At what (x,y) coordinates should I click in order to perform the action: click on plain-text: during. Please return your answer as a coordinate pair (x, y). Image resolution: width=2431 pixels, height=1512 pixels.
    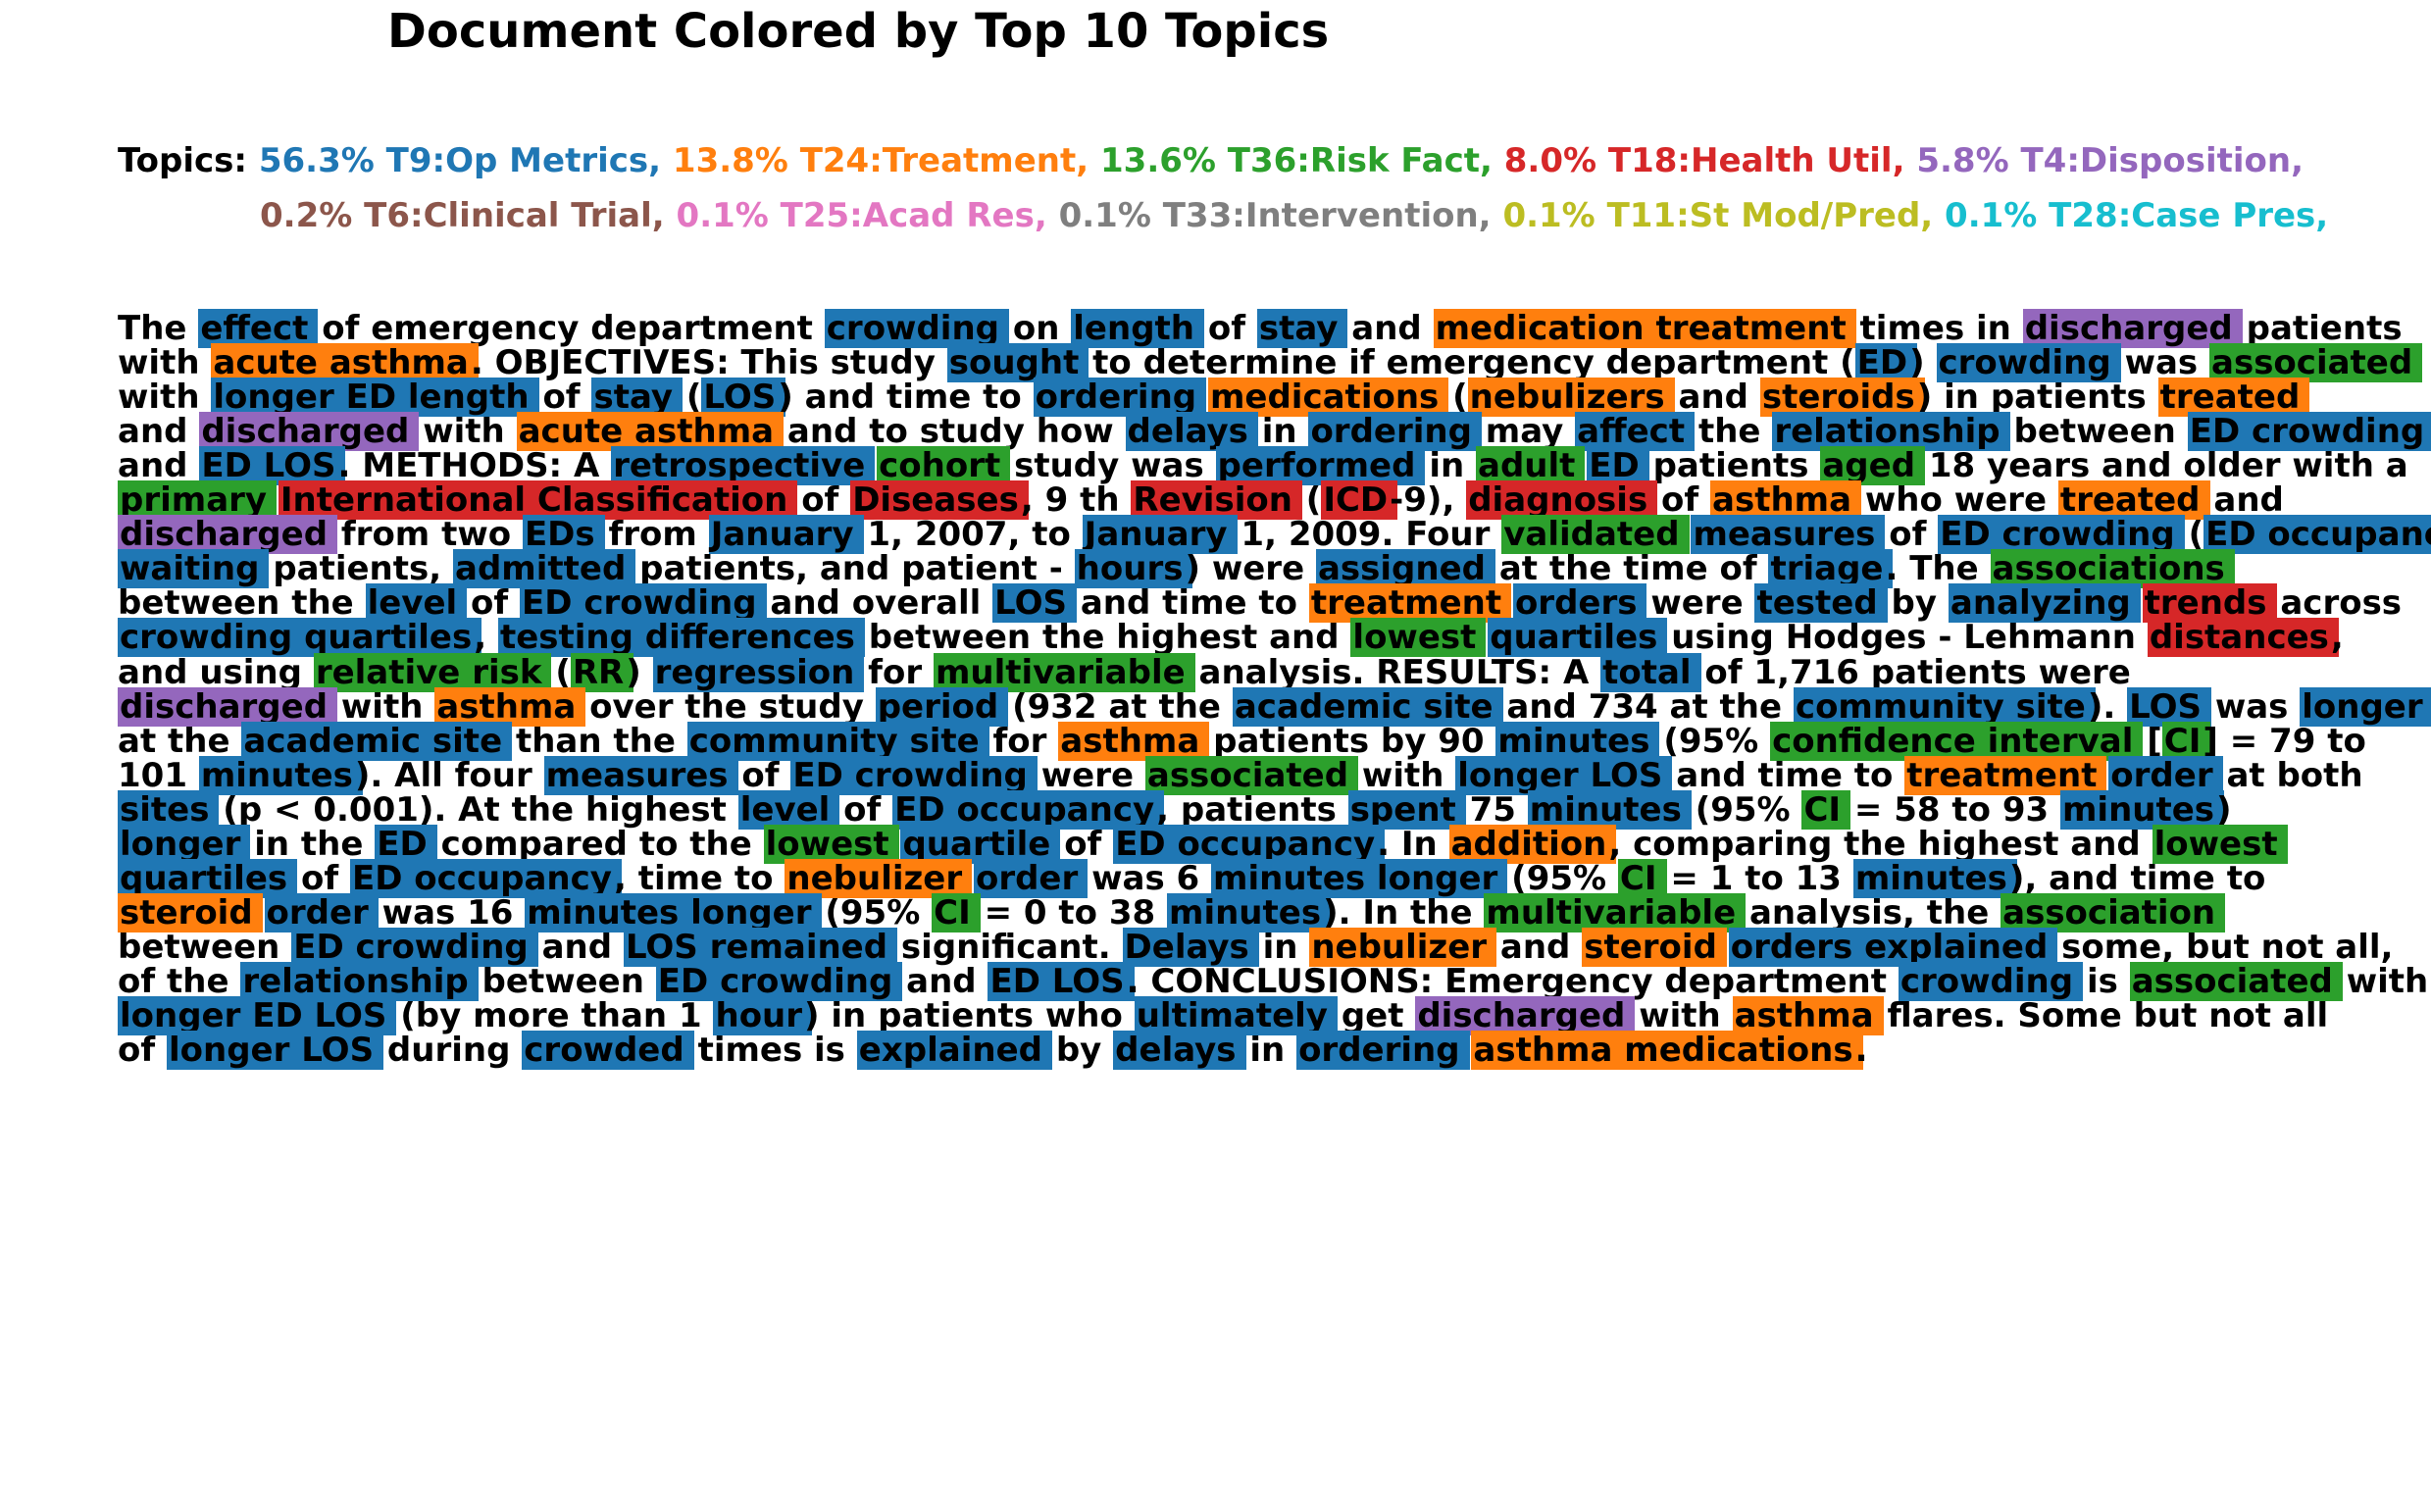
    Looking at the image, I should click on (448, 1051).